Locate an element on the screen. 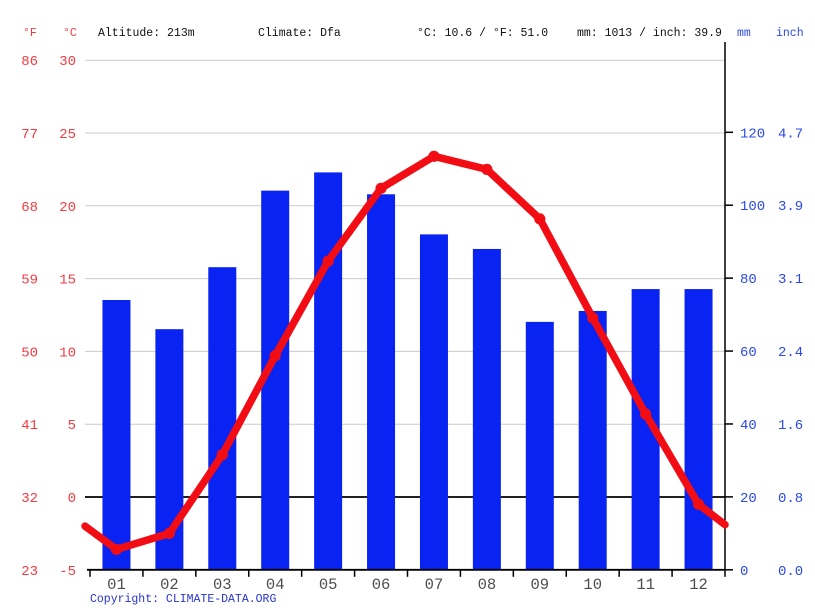  month-label: 10 is located at coordinates (592, 585).